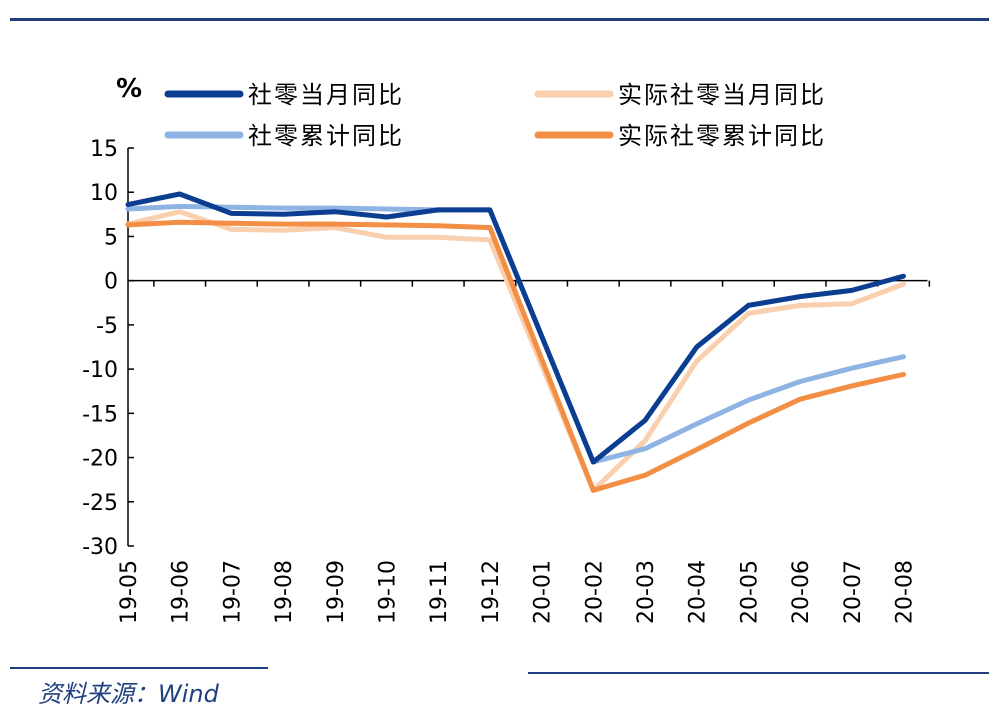 This screenshot has width=991, height=709. I want to click on bottom-rule-left, so click(139, 668).